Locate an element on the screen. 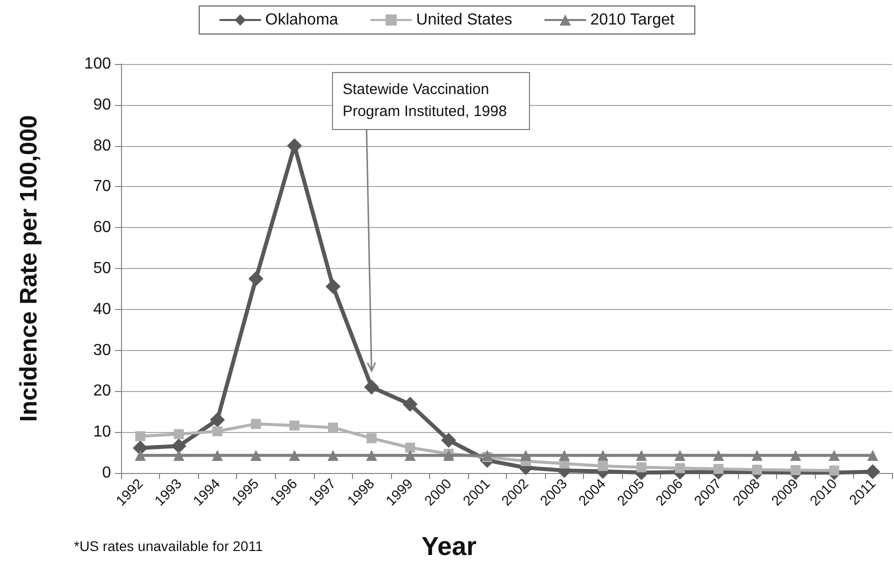 The height and width of the screenshot is (564, 894). y-tick-label: 70 is located at coordinates (102, 187).